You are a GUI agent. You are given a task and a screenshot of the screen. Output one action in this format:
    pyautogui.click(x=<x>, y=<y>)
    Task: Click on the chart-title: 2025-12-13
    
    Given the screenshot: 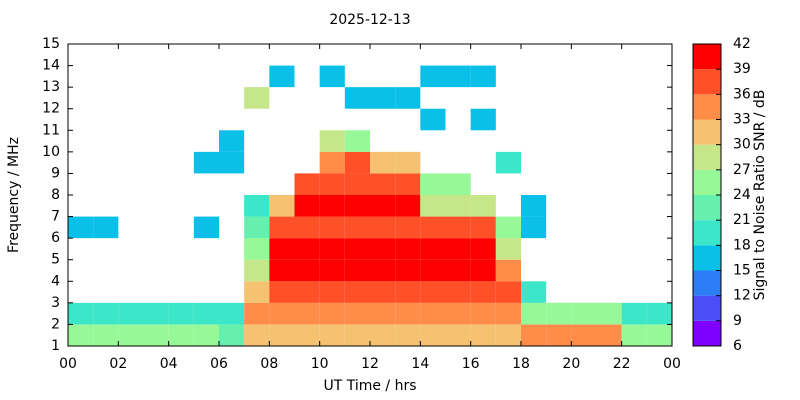 What is the action you would take?
    pyautogui.click(x=369, y=20)
    